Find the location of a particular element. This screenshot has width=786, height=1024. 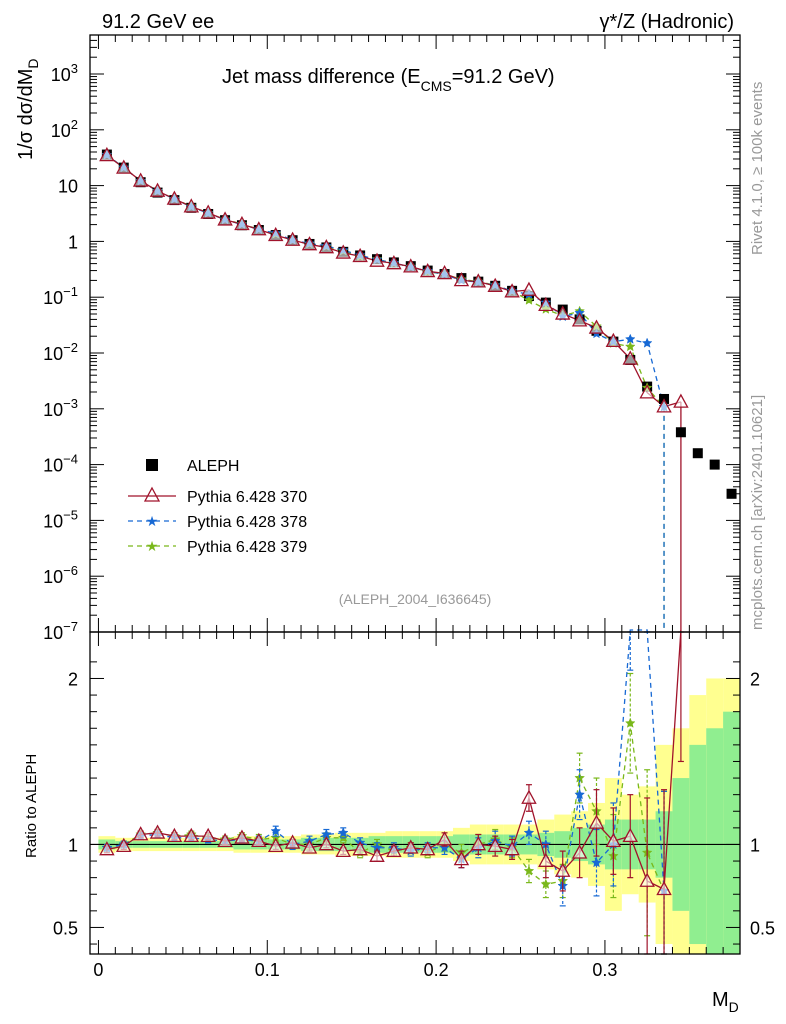

legend-marker-378: ★ is located at coordinates (152, 521).